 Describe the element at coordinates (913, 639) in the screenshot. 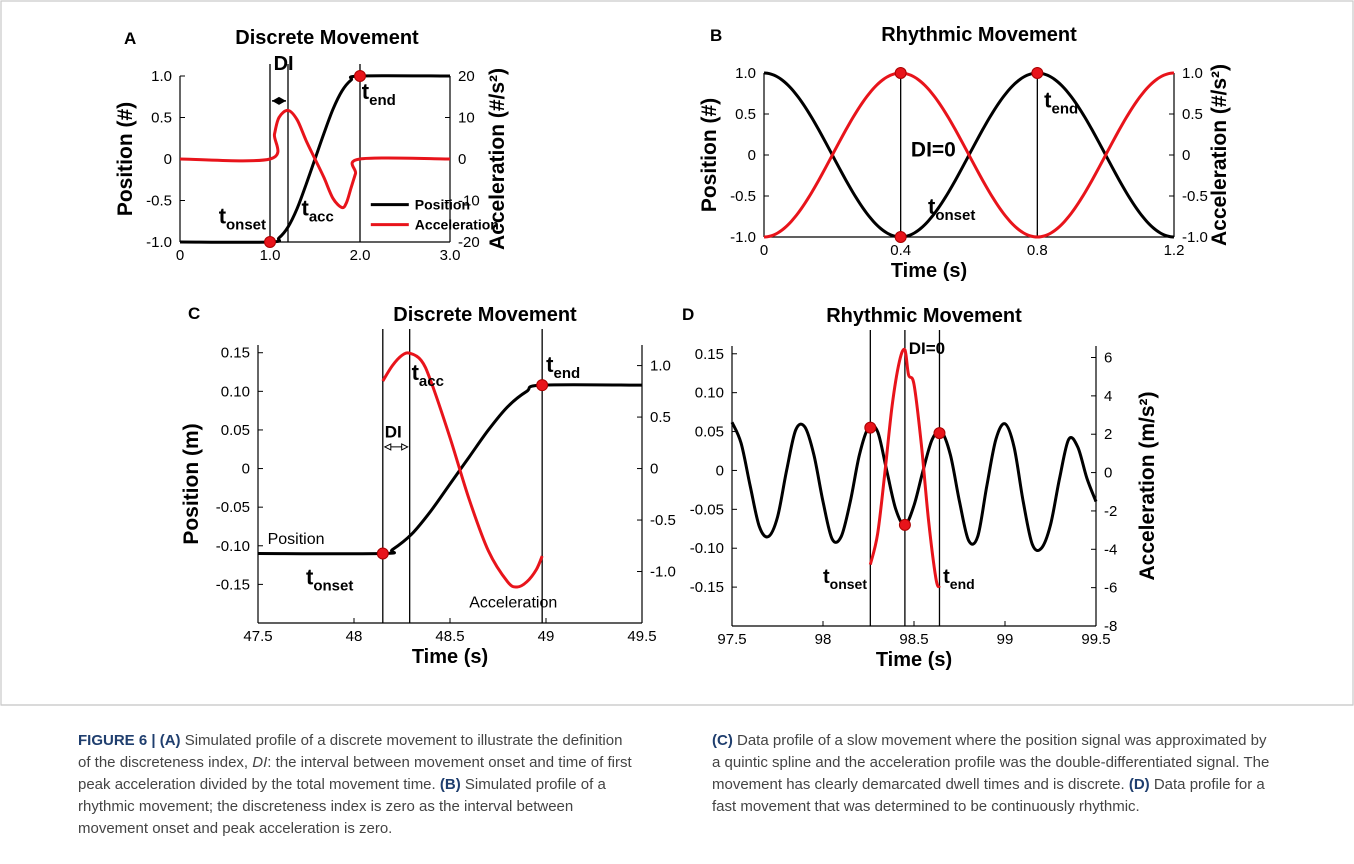

I see `x-tick-label: 98.5` at that location.